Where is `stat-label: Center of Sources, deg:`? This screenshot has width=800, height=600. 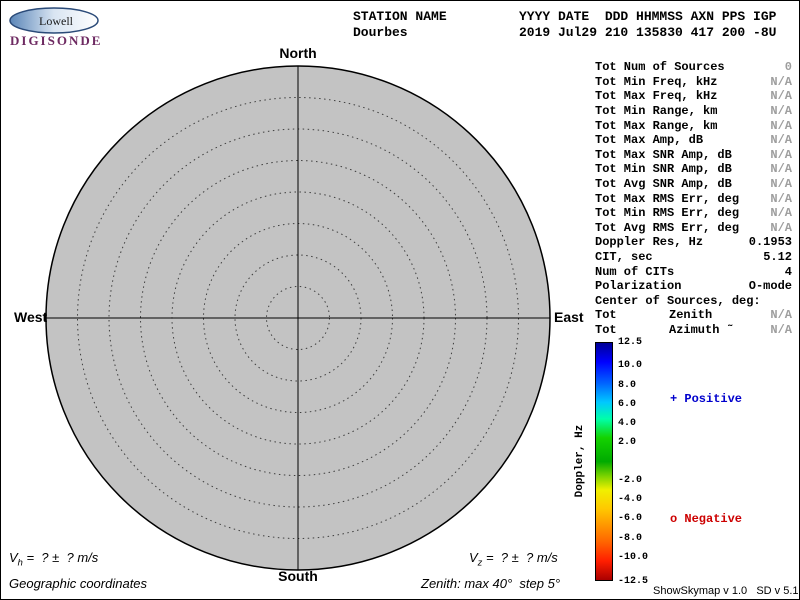 stat-label: Center of Sources, deg: is located at coordinates (678, 300).